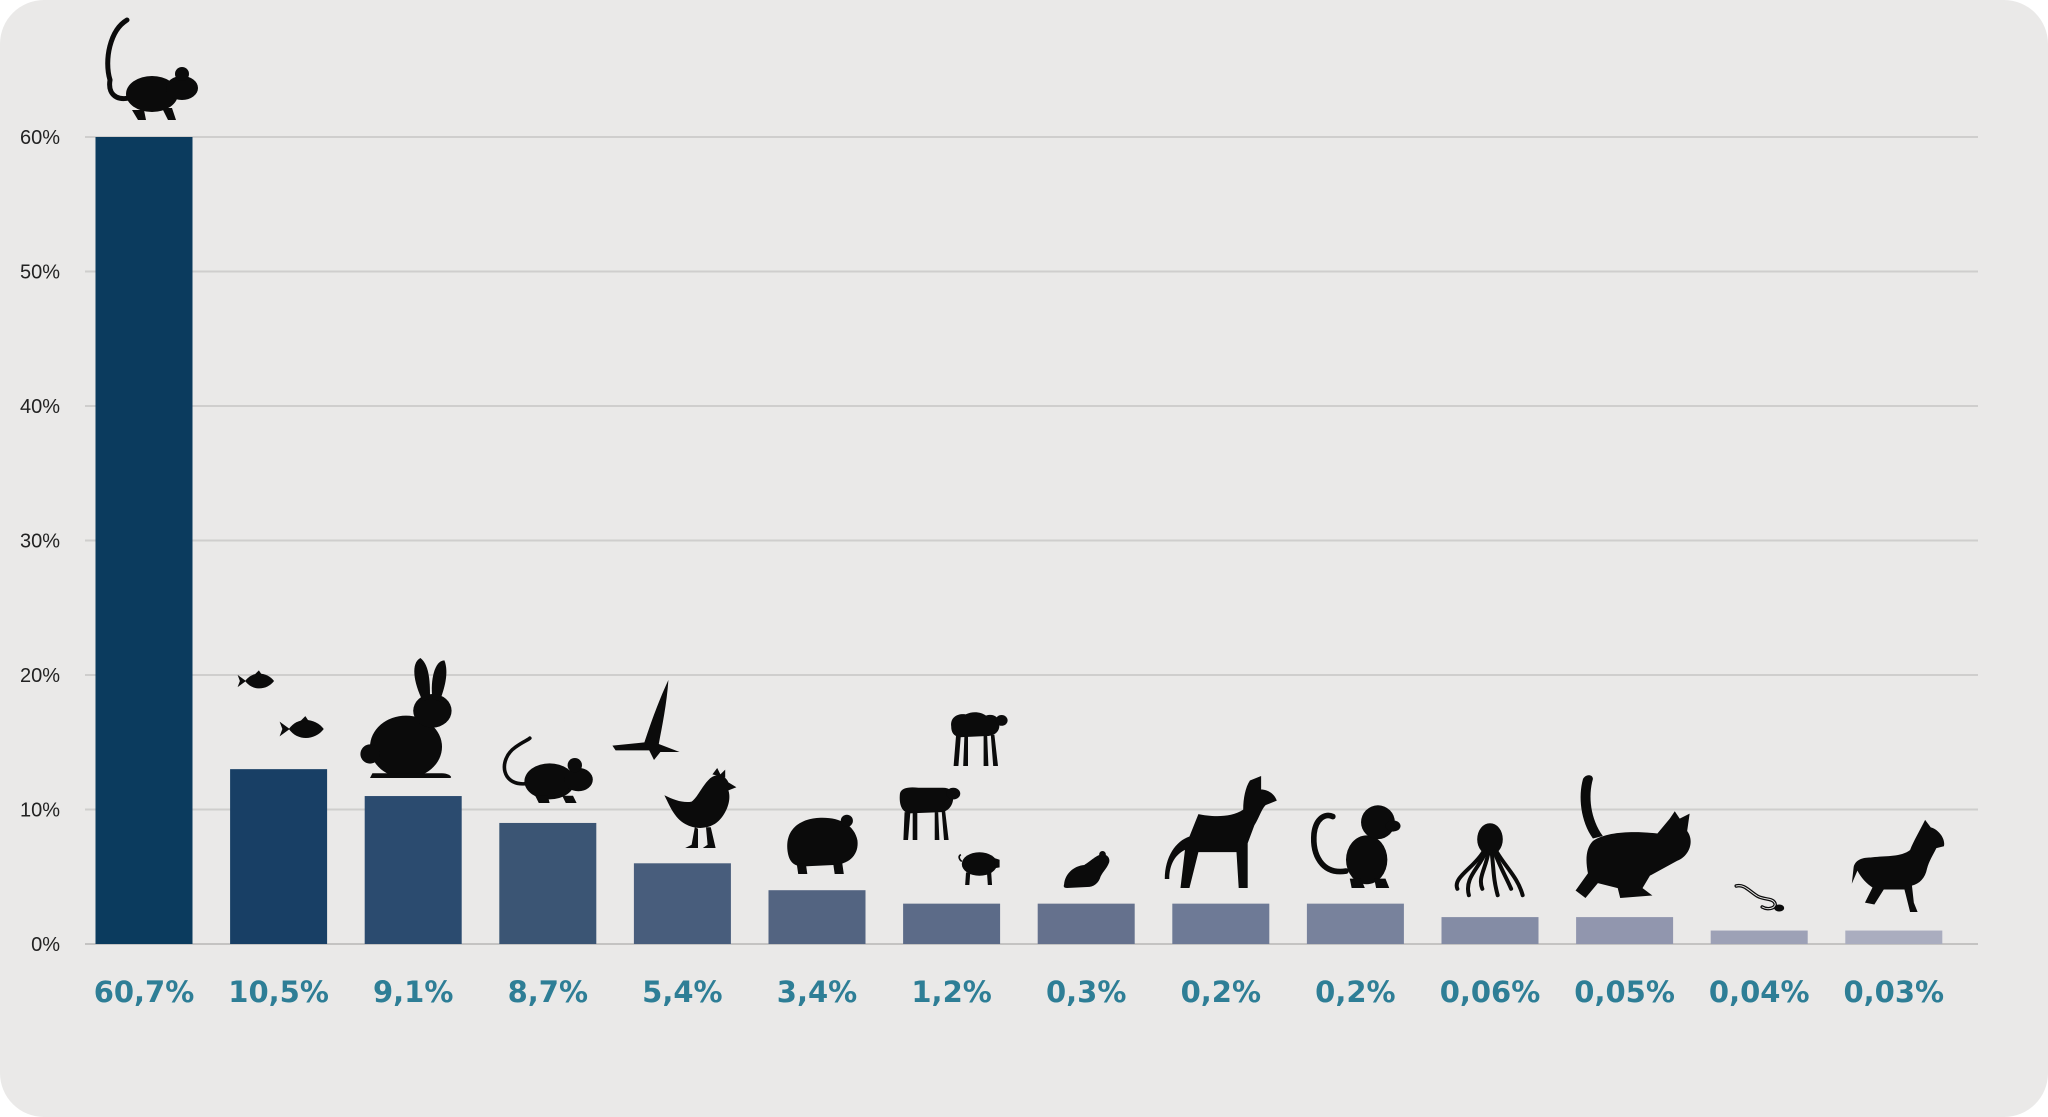  What do you see at coordinates (1086, 869) in the screenshot?
I see `frog-icon` at bounding box center [1086, 869].